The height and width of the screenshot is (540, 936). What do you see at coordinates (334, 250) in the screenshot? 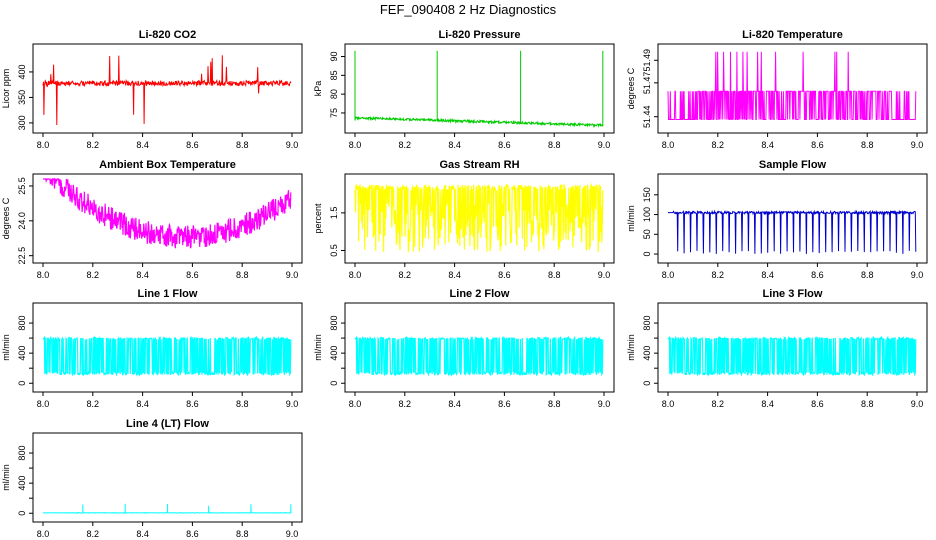
I see `y-tick-label: 0.5` at bounding box center [334, 250].